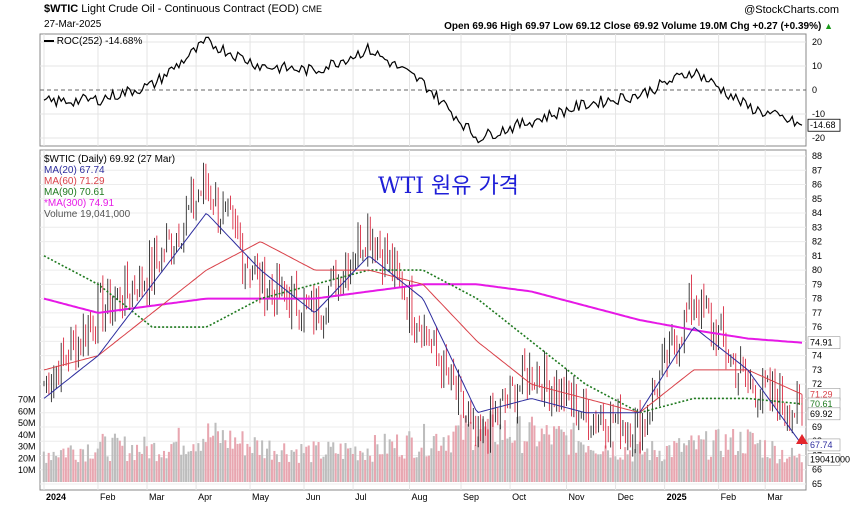 The image size is (855, 528). I want to click on legend-entry: MA(90) 70.61, so click(74, 192).